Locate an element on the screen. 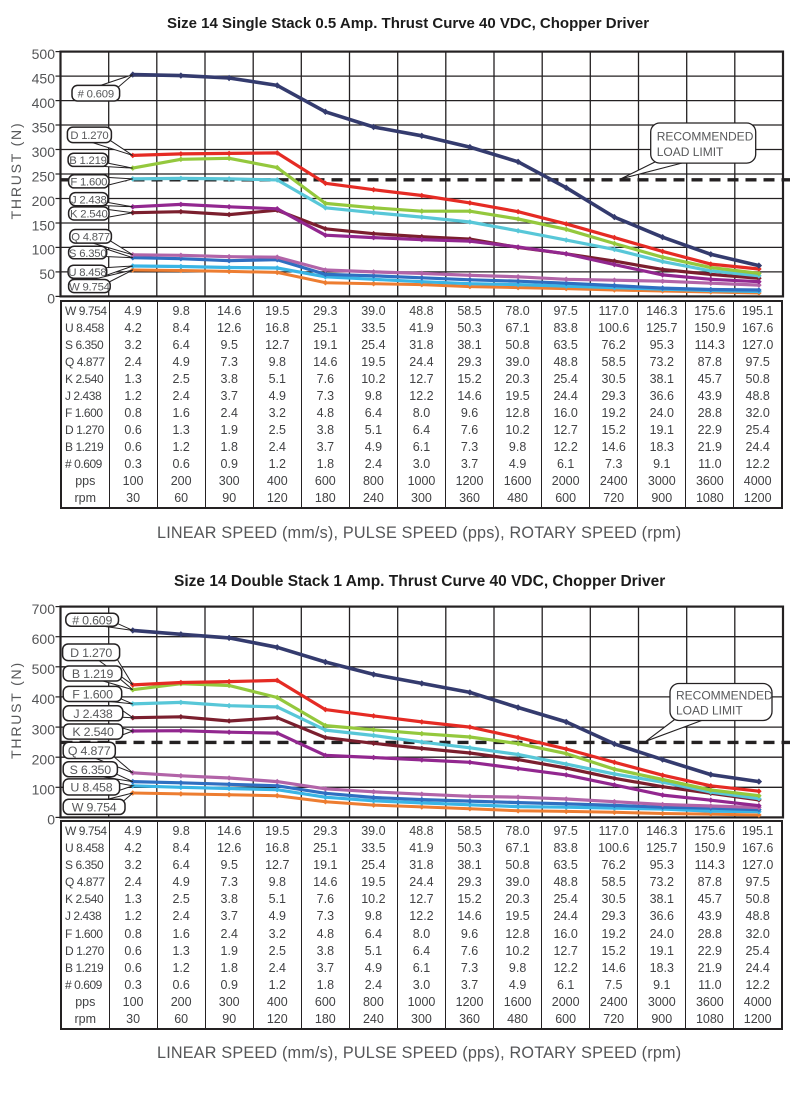 The image size is (806, 1093). svg-text: 600 is located at coordinates (44, 639).